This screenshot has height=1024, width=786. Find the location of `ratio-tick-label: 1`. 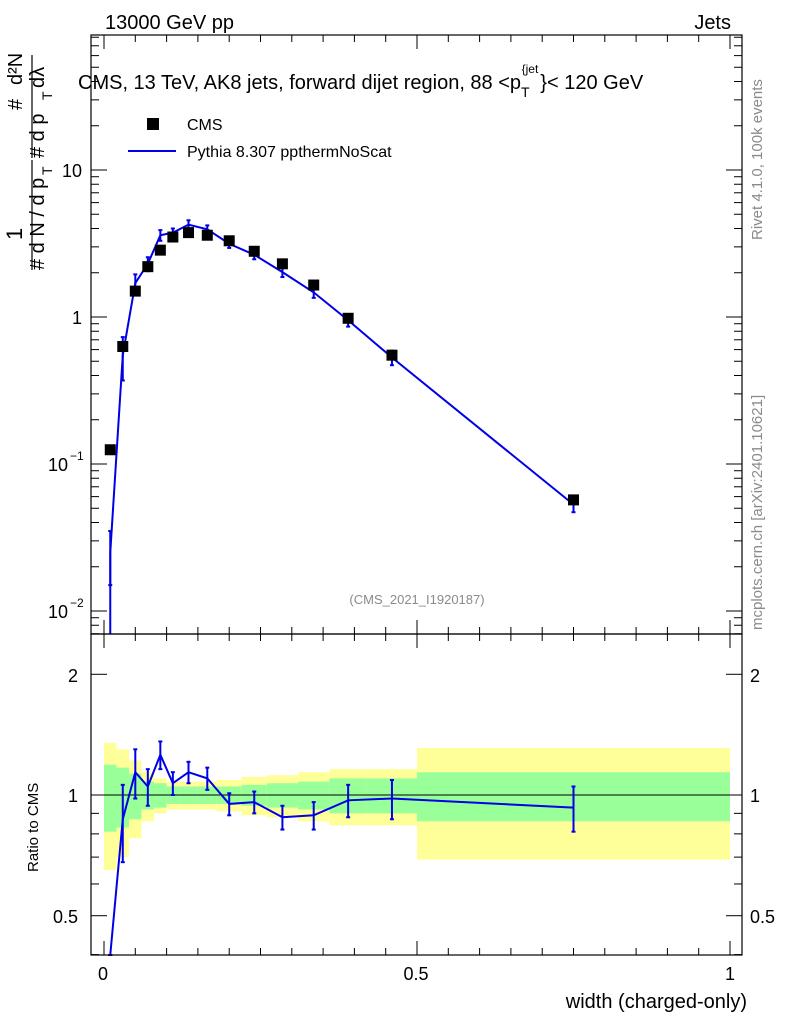

ratio-tick-label: 1 is located at coordinates (73, 796).